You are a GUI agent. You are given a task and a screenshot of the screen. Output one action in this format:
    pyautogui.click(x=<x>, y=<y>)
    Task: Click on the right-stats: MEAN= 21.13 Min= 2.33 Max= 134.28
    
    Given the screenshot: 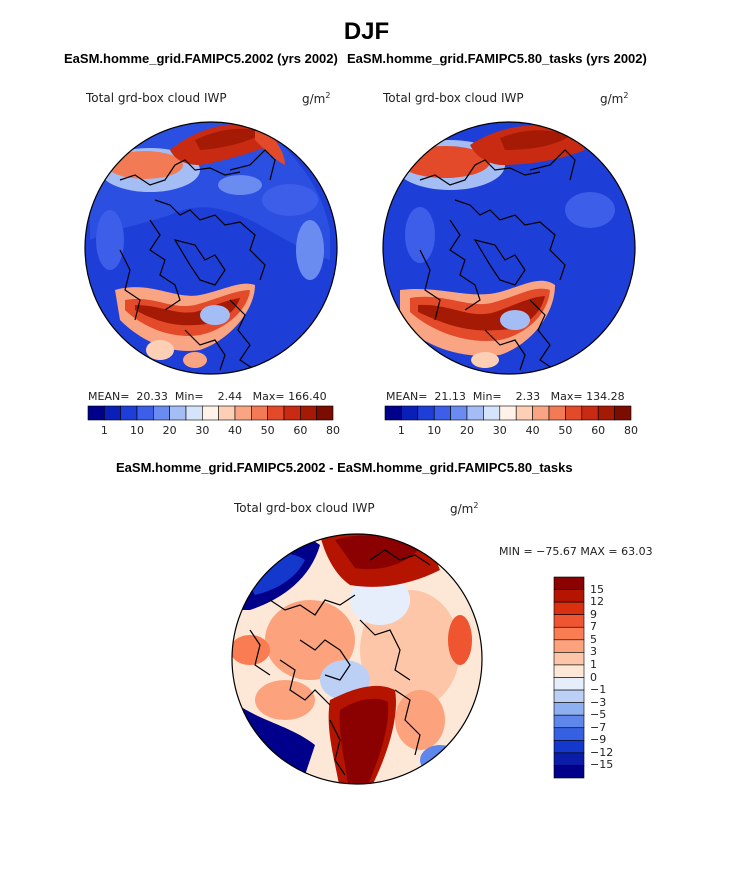 What is the action you would take?
    pyautogui.click(x=505, y=396)
    